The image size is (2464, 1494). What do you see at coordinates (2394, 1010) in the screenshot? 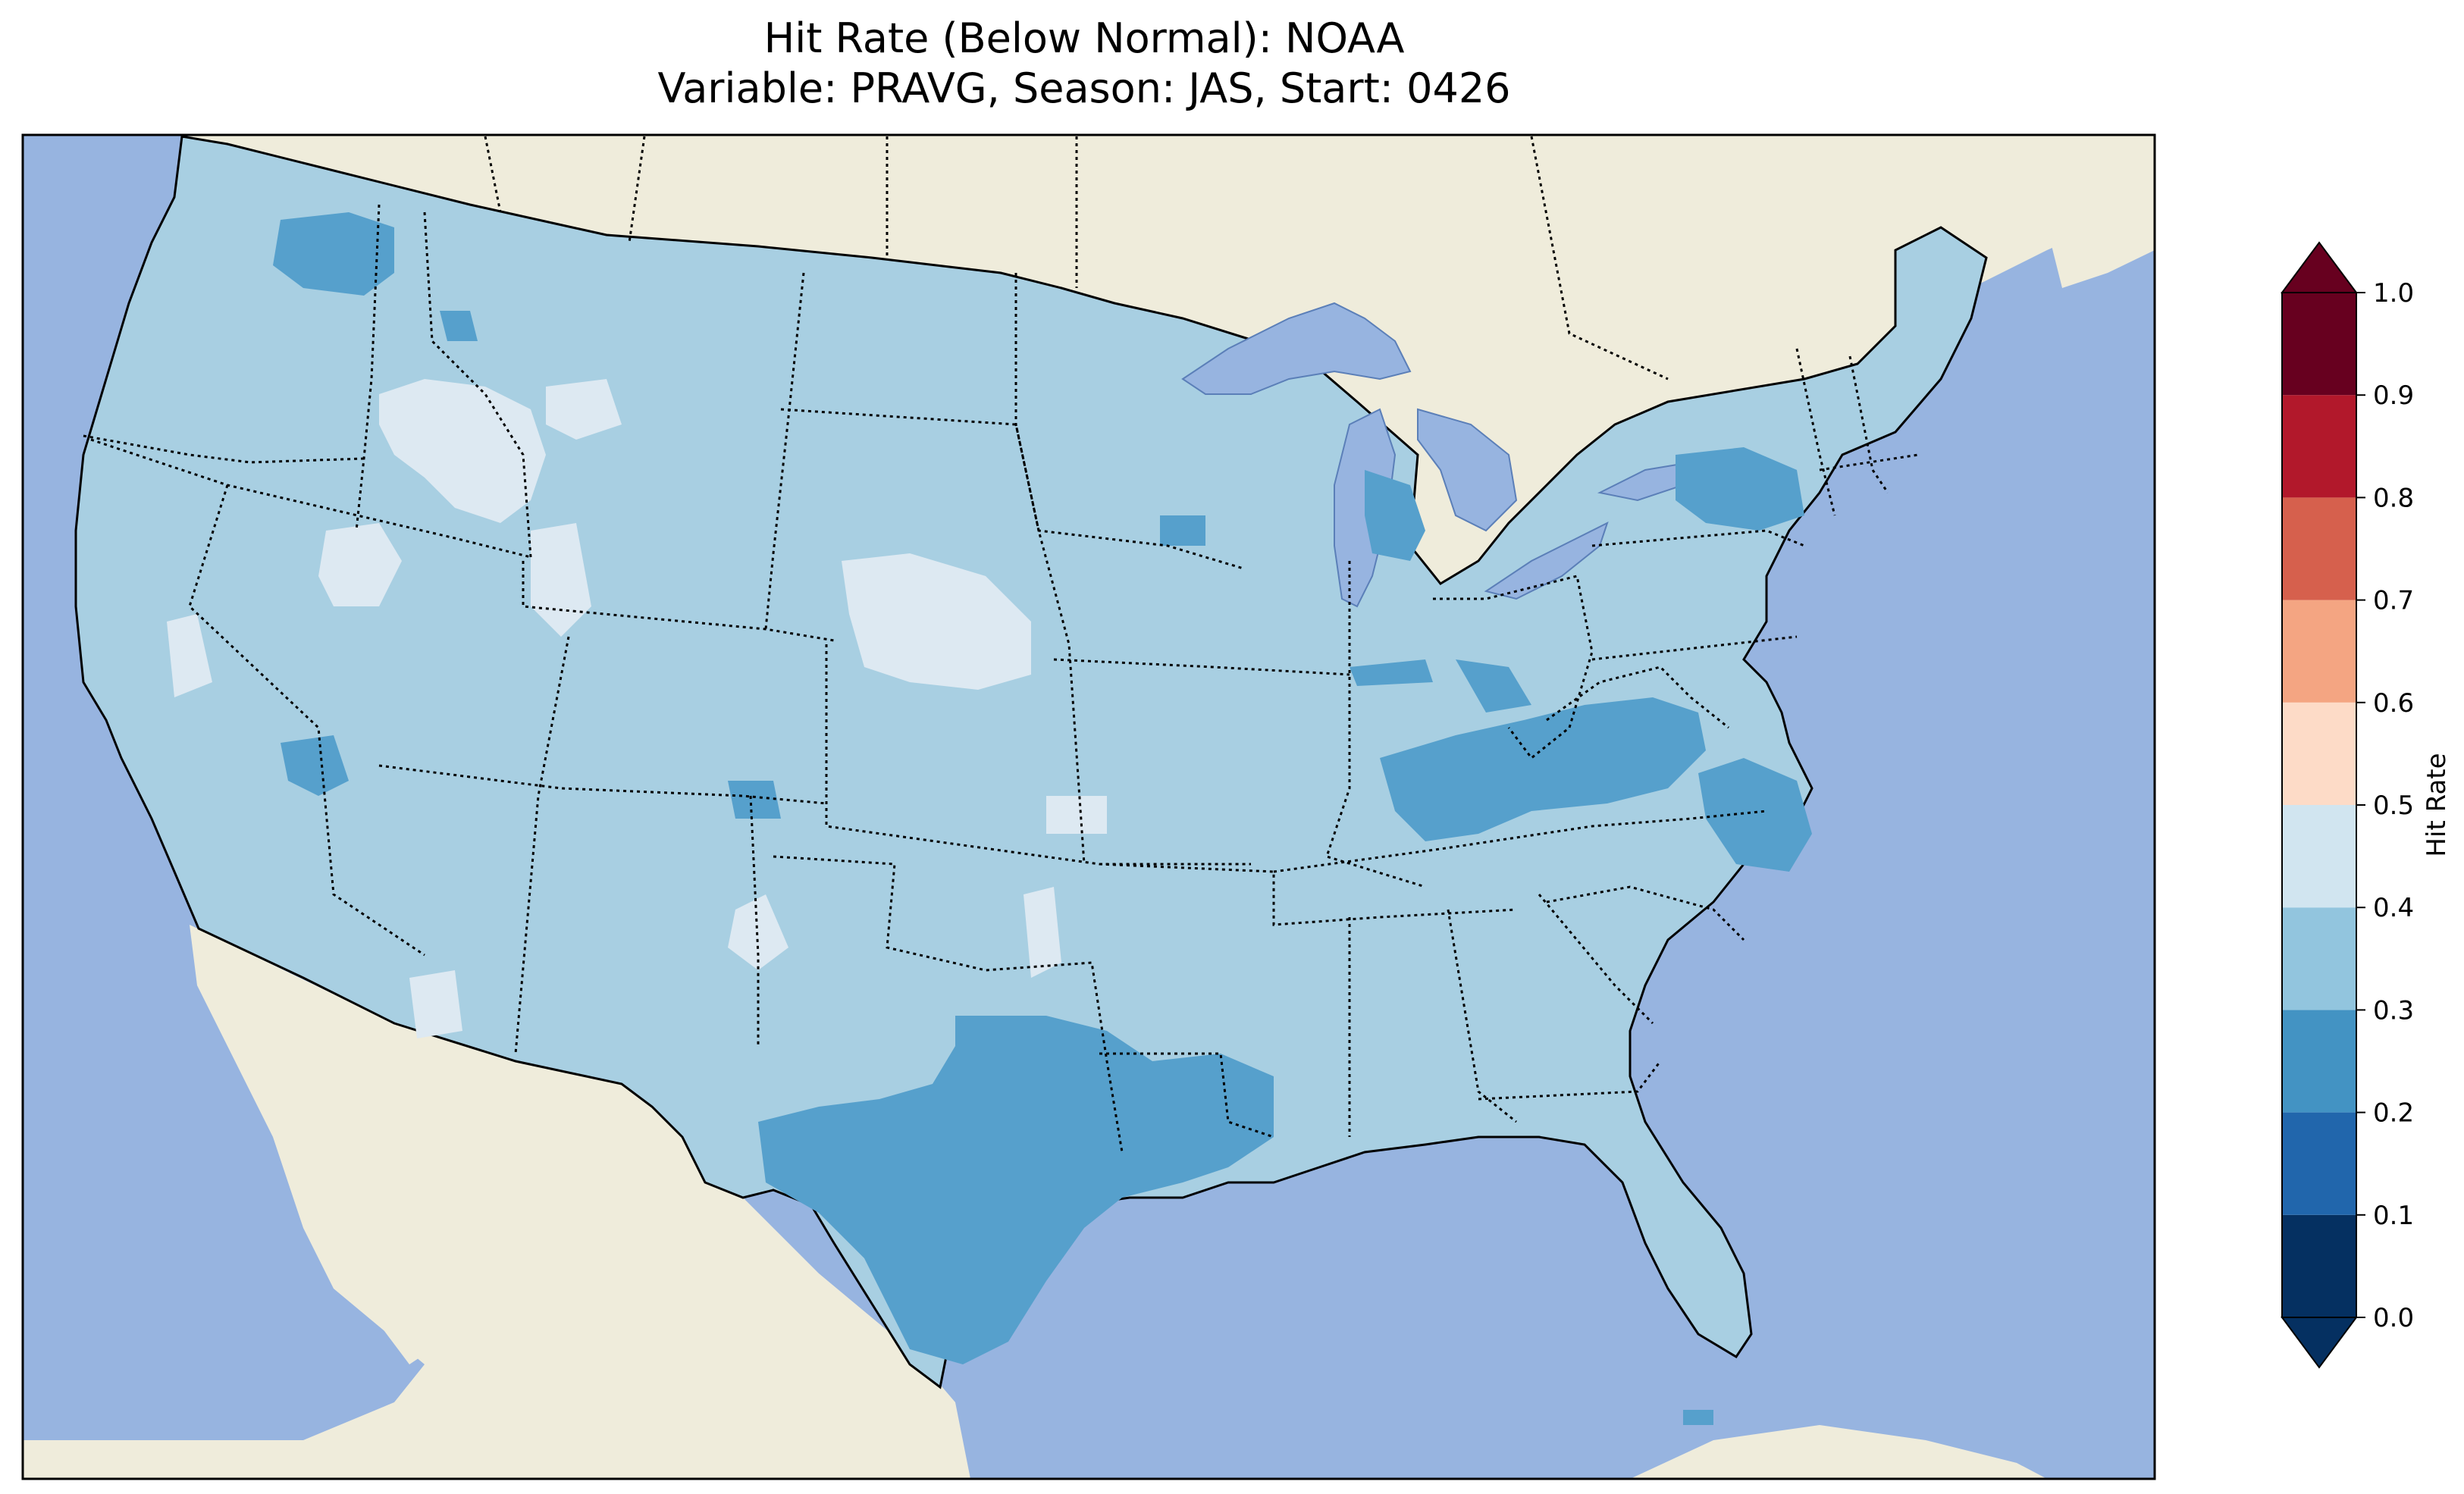
I see `colorbar-tick-label: 0.3` at bounding box center [2394, 1010].